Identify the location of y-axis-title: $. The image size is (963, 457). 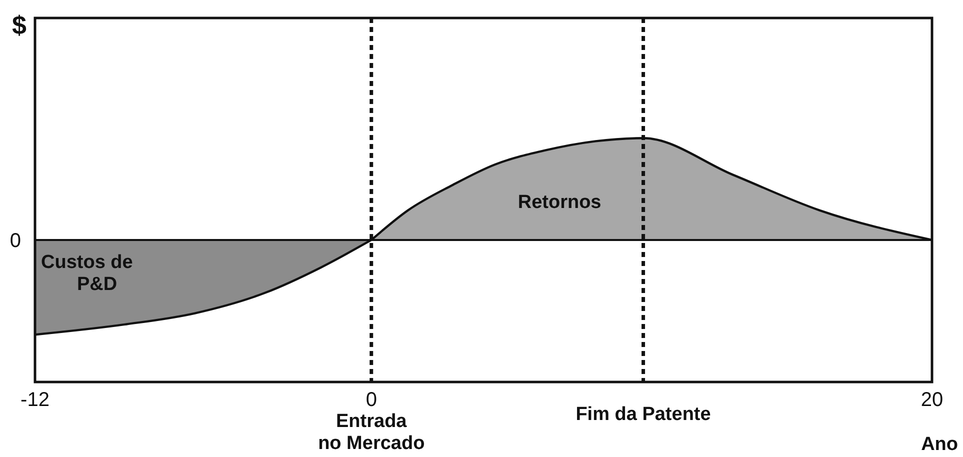
(19, 25).